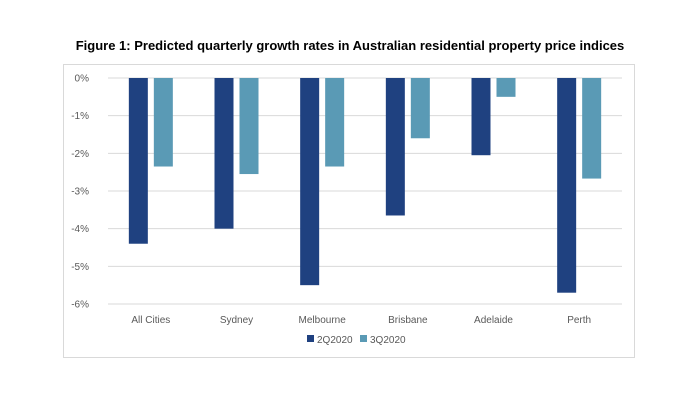  Describe the element at coordinates (80, 267) in the screenshot. I see `y-tick-label: -5%` at that location.